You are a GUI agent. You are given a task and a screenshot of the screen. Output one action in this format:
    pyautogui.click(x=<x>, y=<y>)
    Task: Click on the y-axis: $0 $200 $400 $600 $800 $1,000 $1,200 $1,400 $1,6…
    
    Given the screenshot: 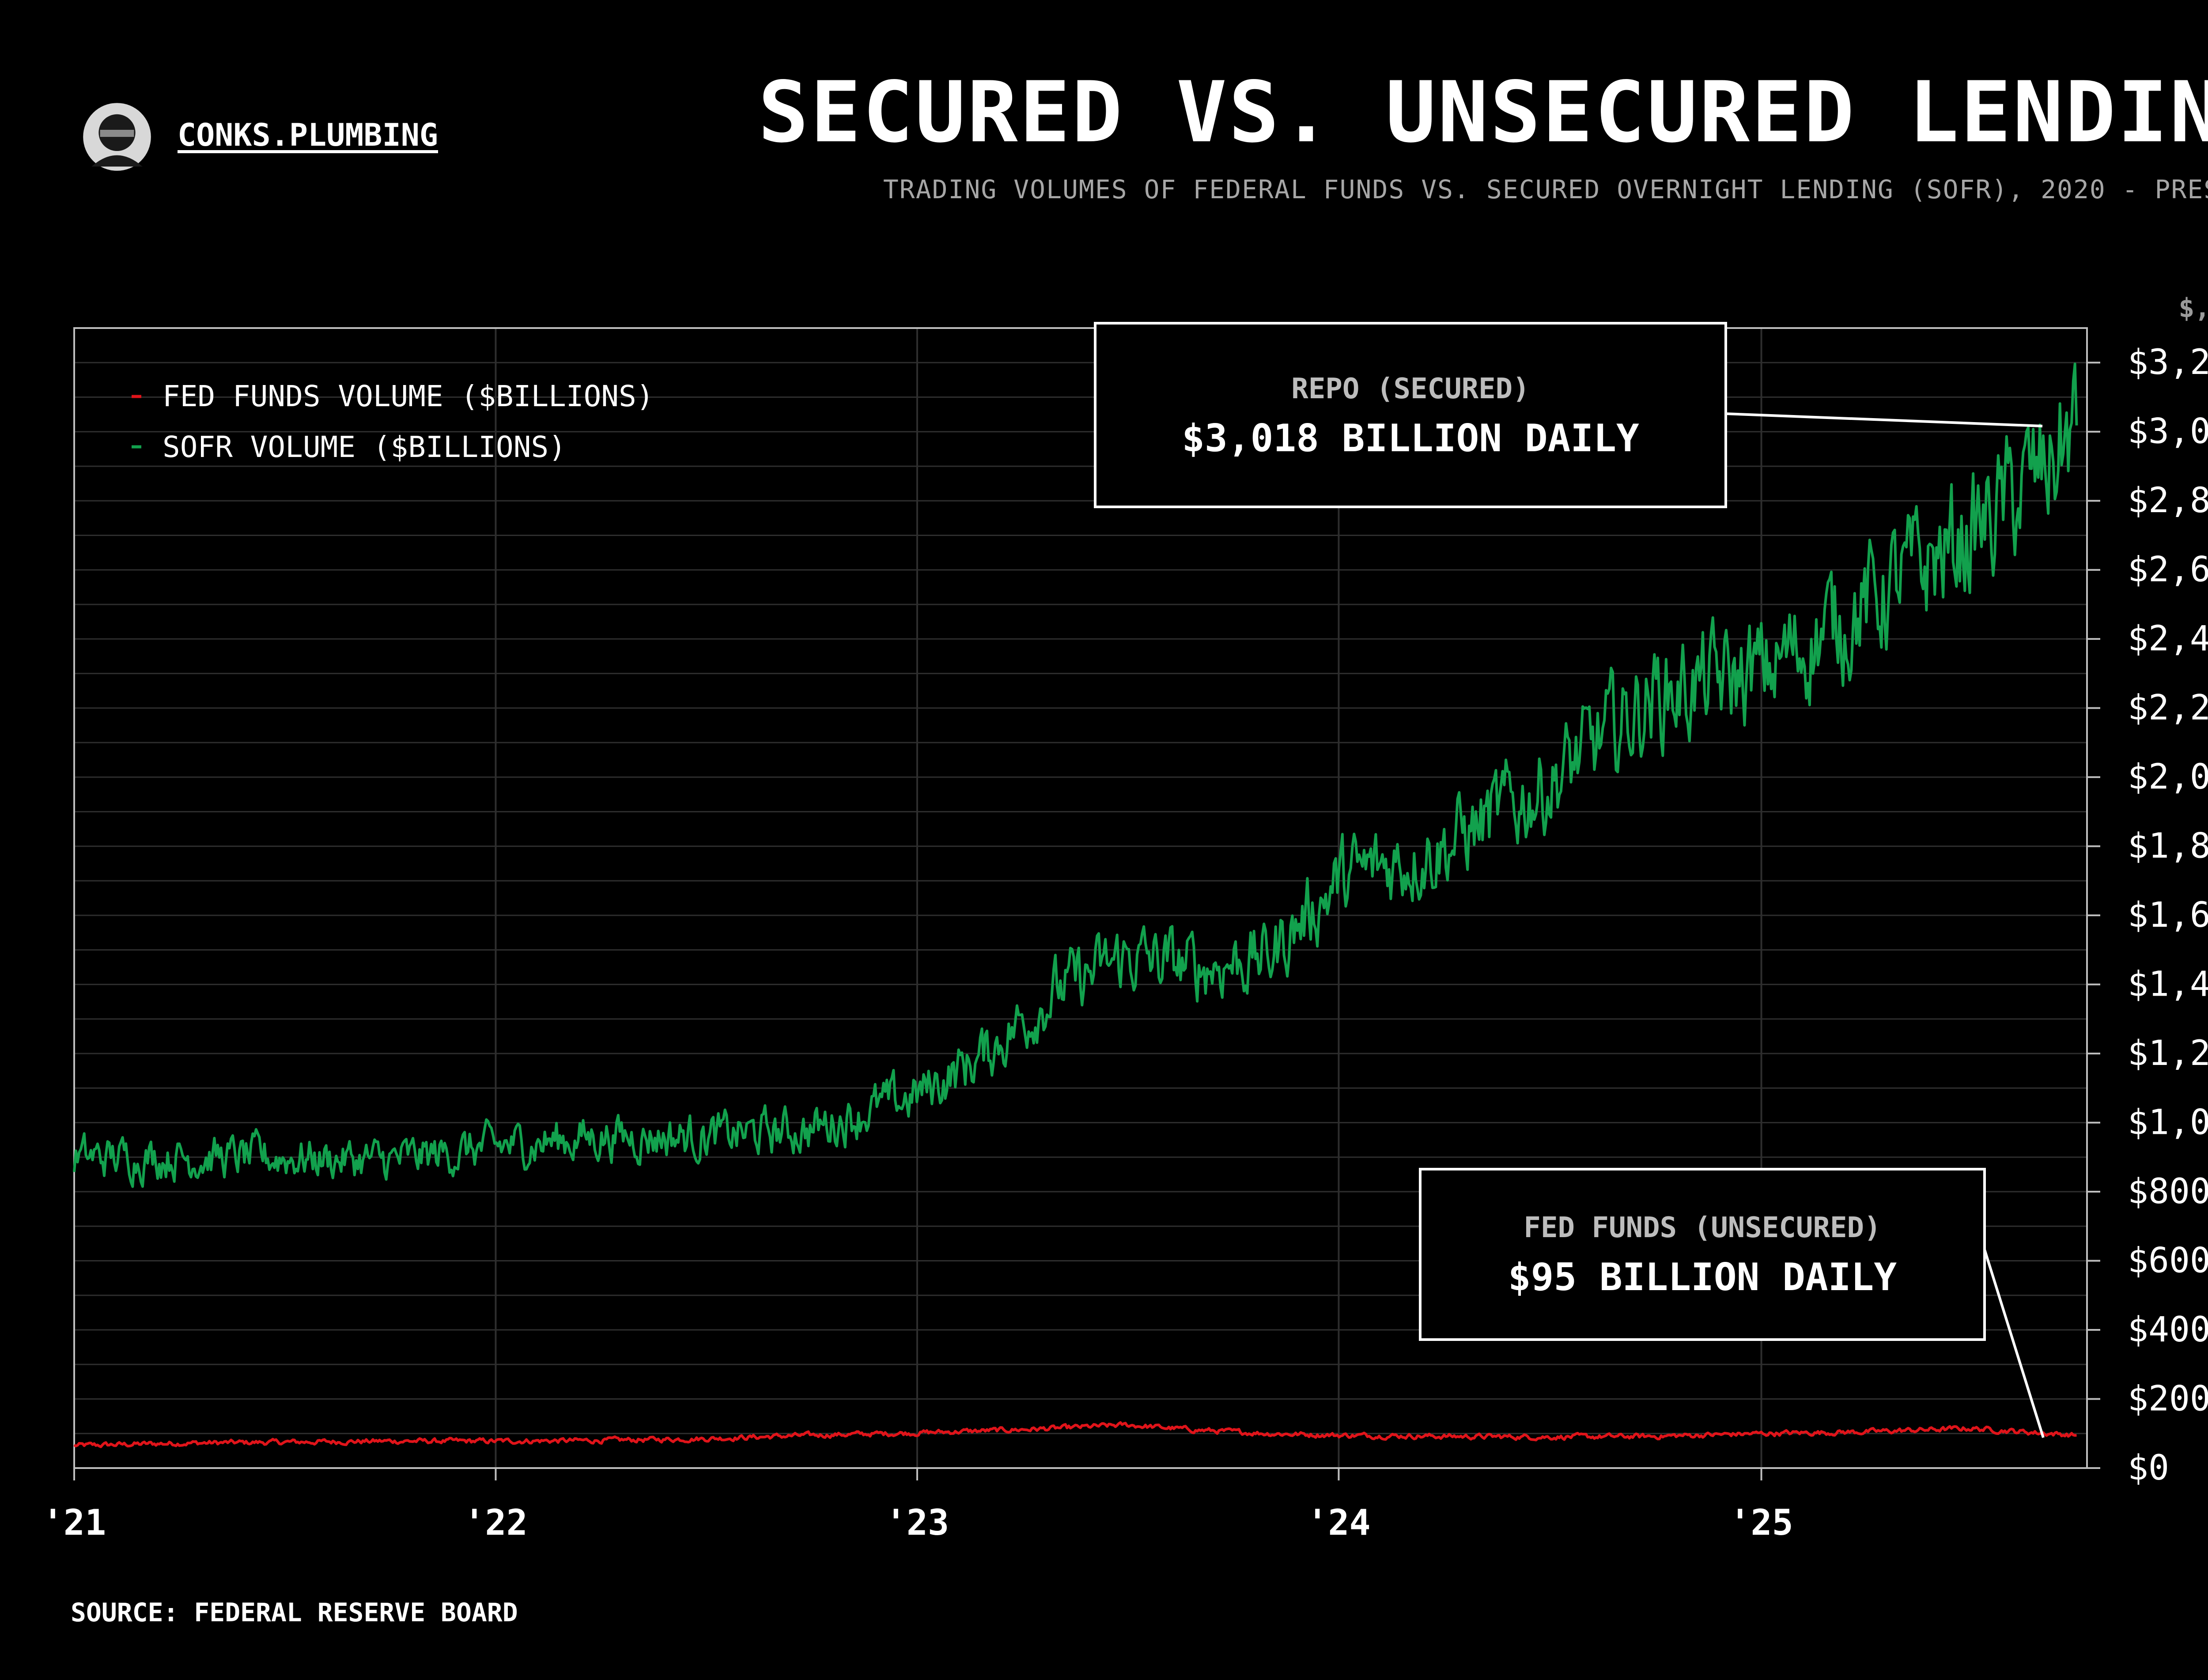 What is the action you would take?
    pyautogui.click(x=2147, y=915)
    